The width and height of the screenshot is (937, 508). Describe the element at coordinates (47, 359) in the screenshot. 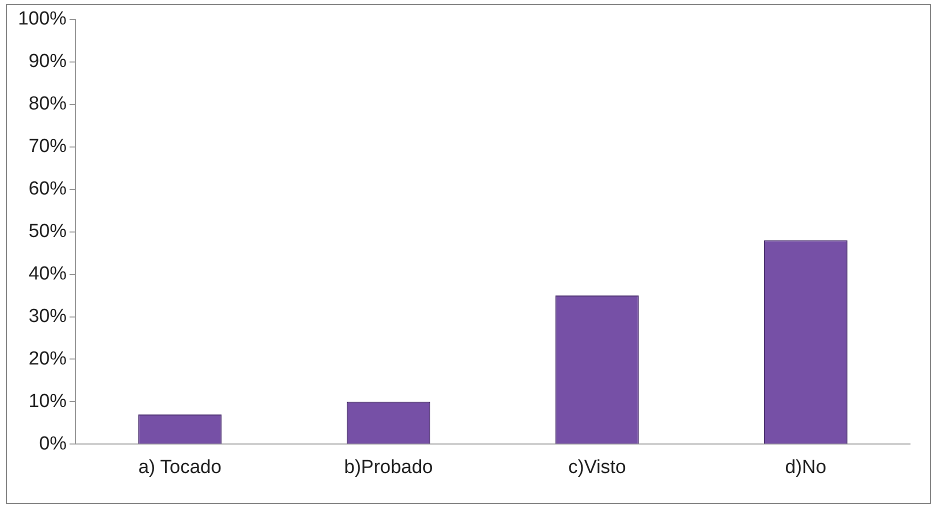

I see `y-tick-label: 20%` at that location.